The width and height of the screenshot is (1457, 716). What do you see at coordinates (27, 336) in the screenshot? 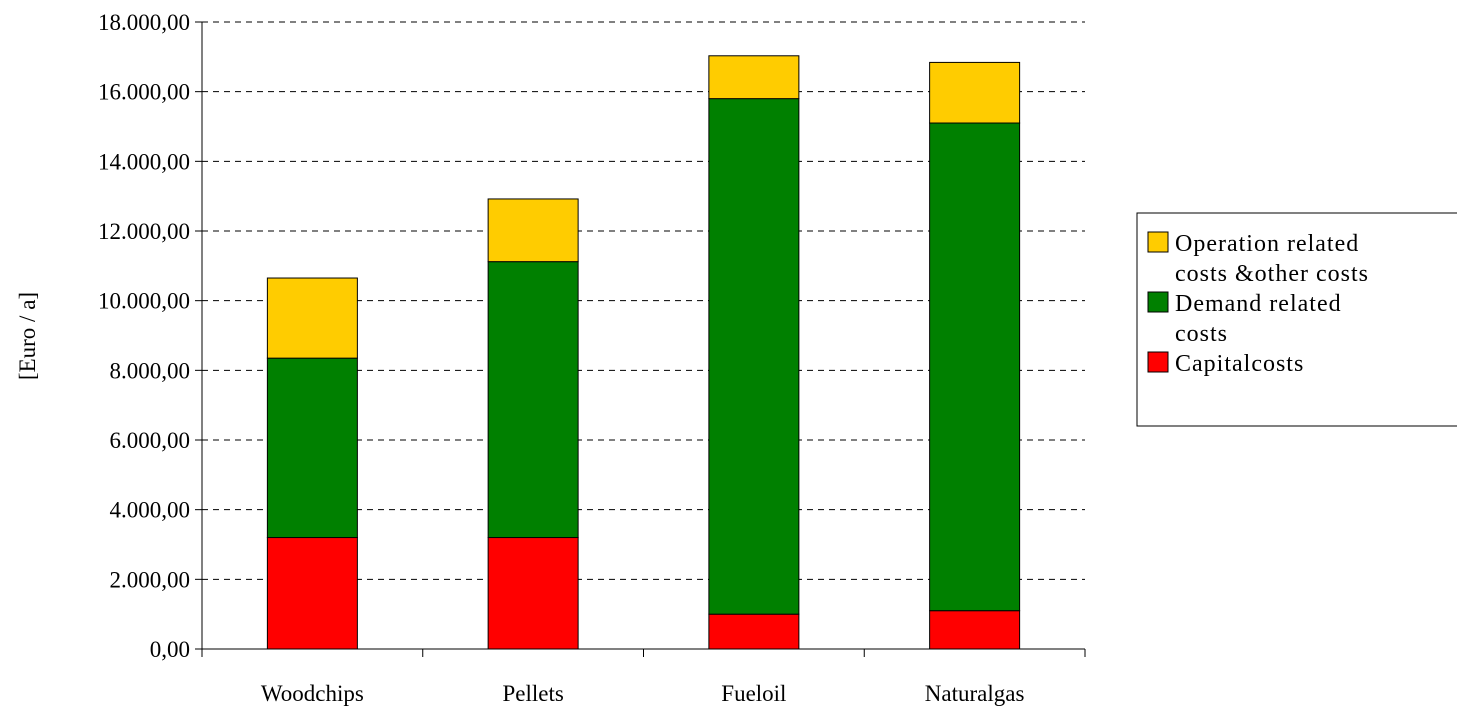
I see `y-axis-label: [Euro / a]` at bounding box center [27, 336].